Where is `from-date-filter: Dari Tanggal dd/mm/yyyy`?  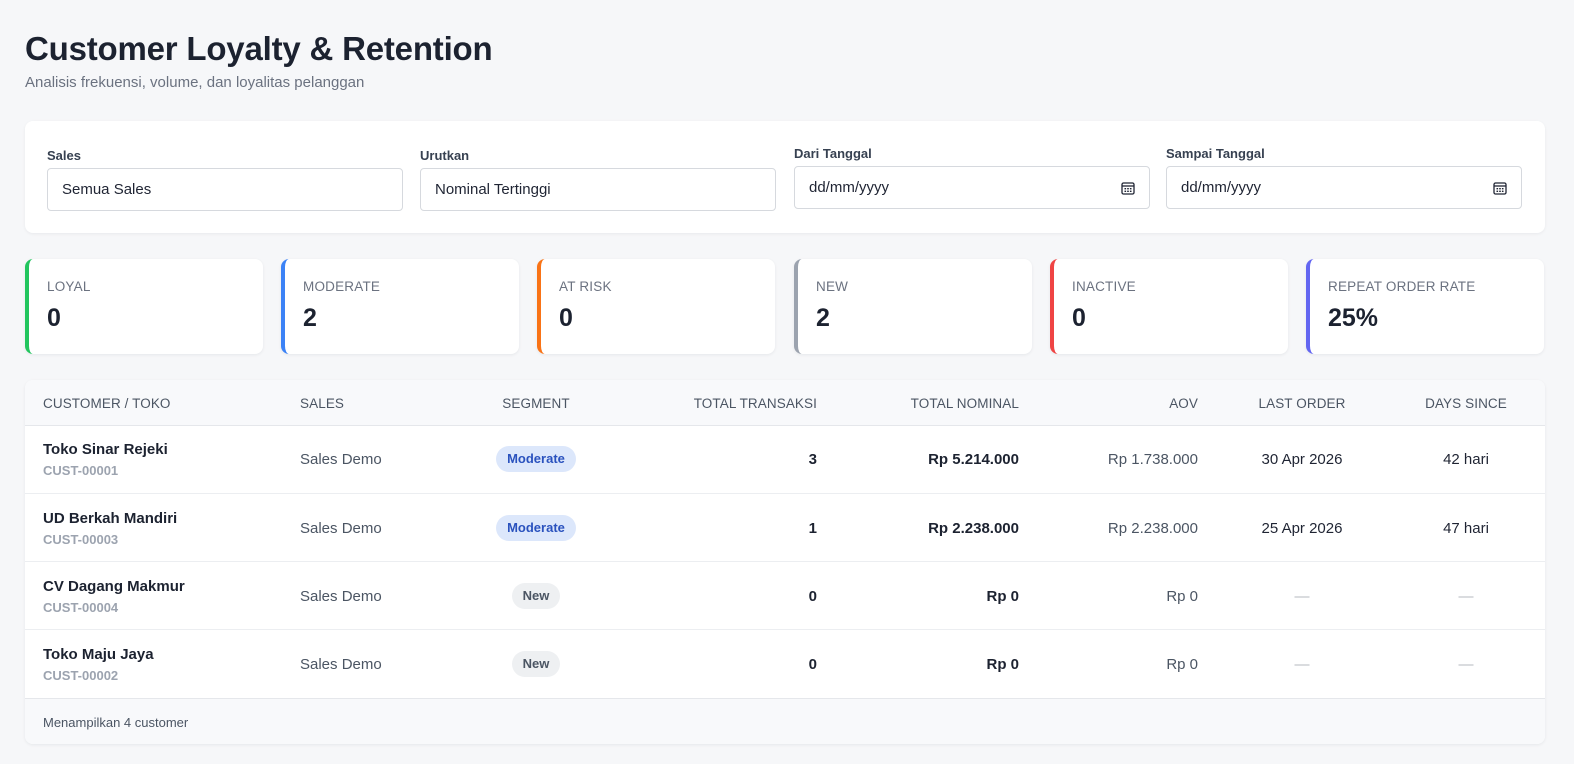 from-date-filter: Dari Tanggal dd/mm/yyyy is located at coordinates (972, 177).